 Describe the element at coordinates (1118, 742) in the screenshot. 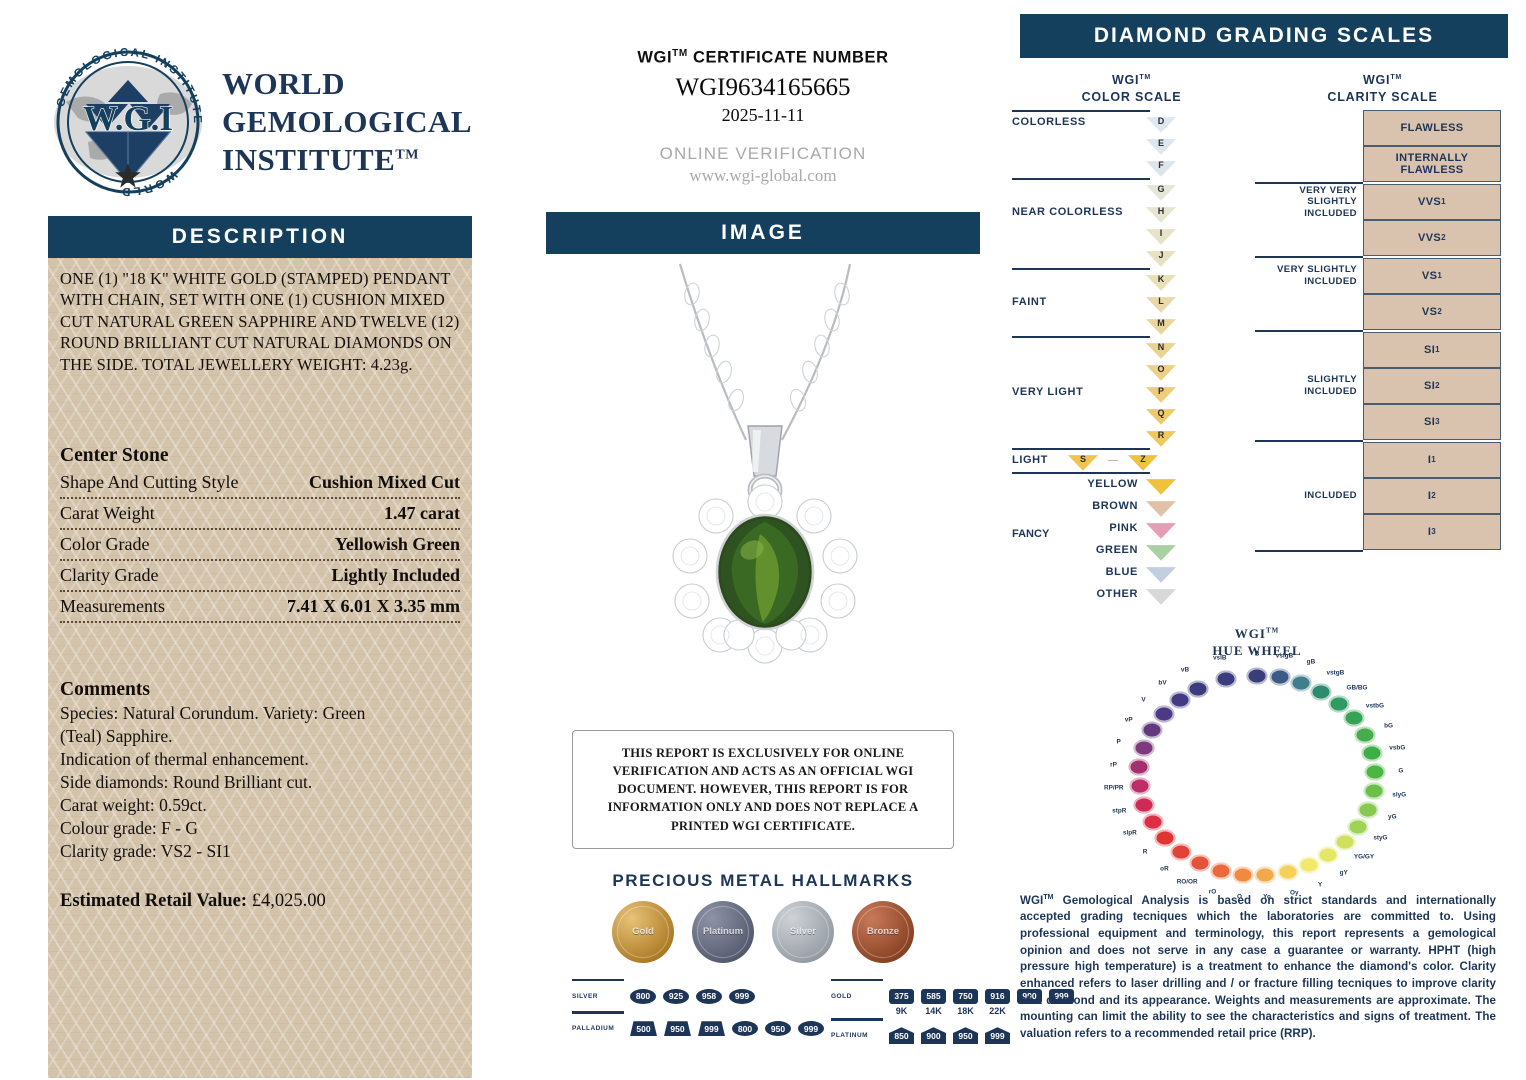

I see `hue-swatch-label: P` at that location.